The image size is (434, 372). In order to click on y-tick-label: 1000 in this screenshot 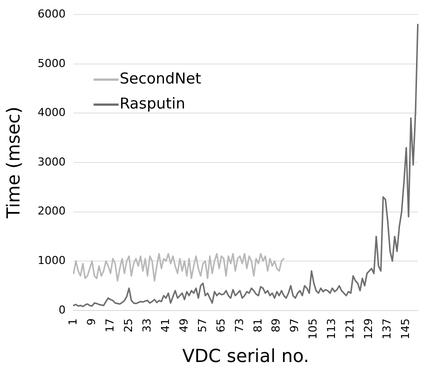, I will do `click(52, 260)`.